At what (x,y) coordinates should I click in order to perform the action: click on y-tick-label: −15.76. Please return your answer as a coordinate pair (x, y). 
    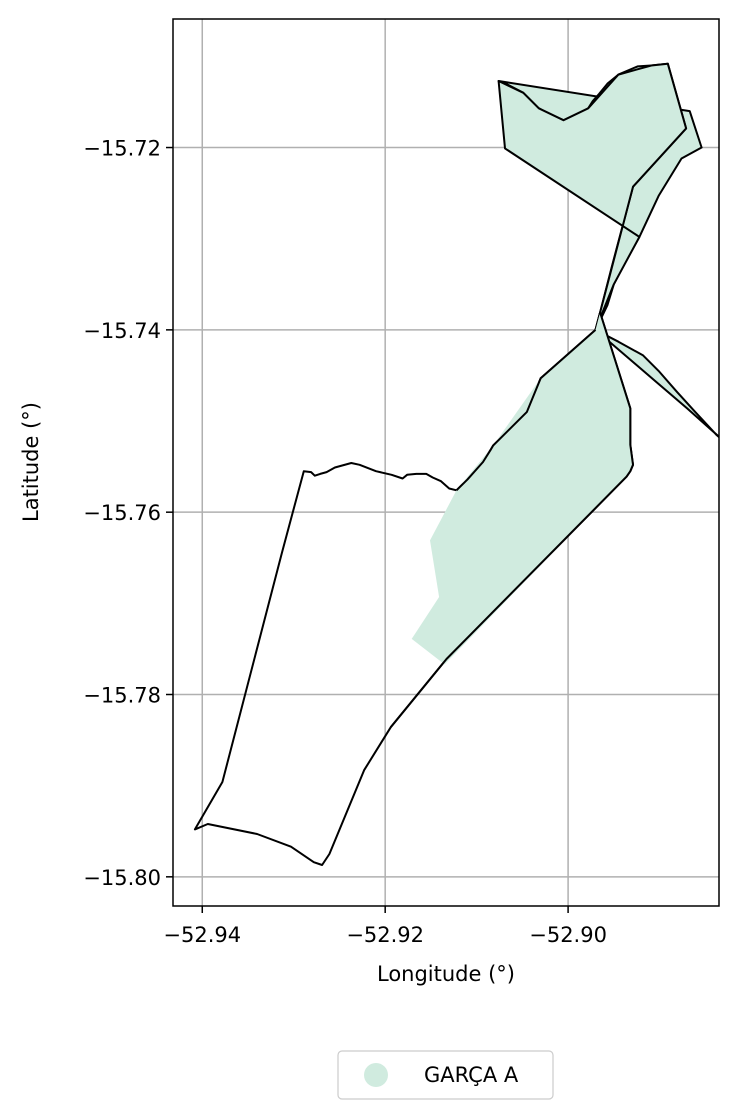
    Looking at the image, I should click on (122, 513).